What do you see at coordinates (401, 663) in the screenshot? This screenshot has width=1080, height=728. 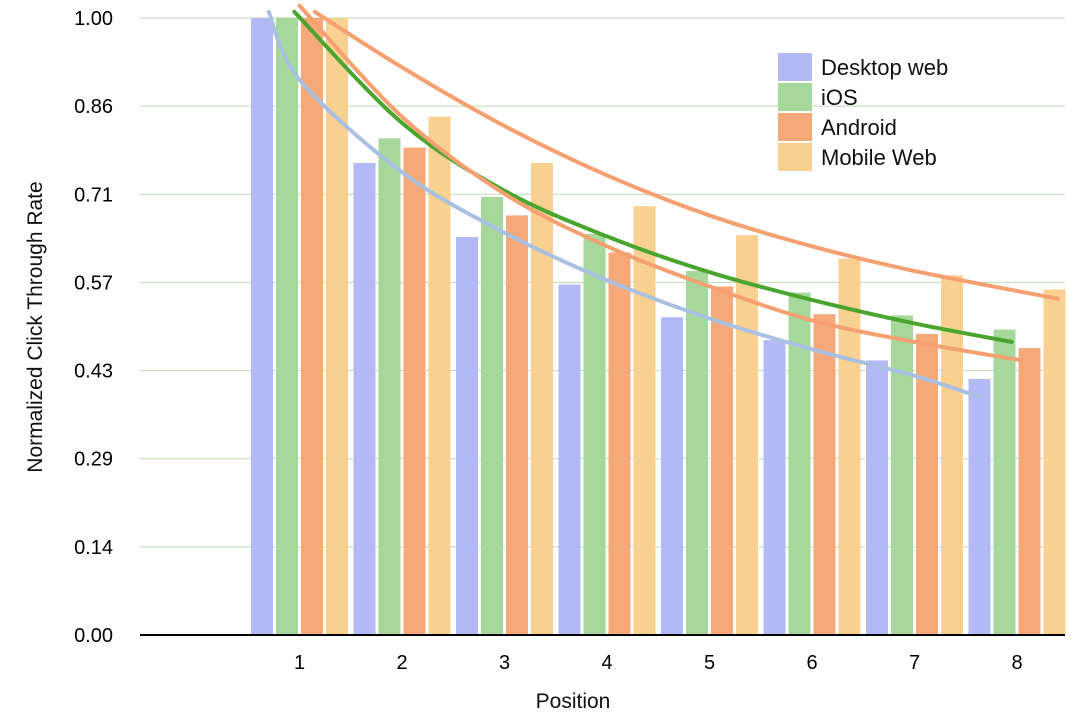 I see `x-tick-label: 2` at bounding box center [401, 663].